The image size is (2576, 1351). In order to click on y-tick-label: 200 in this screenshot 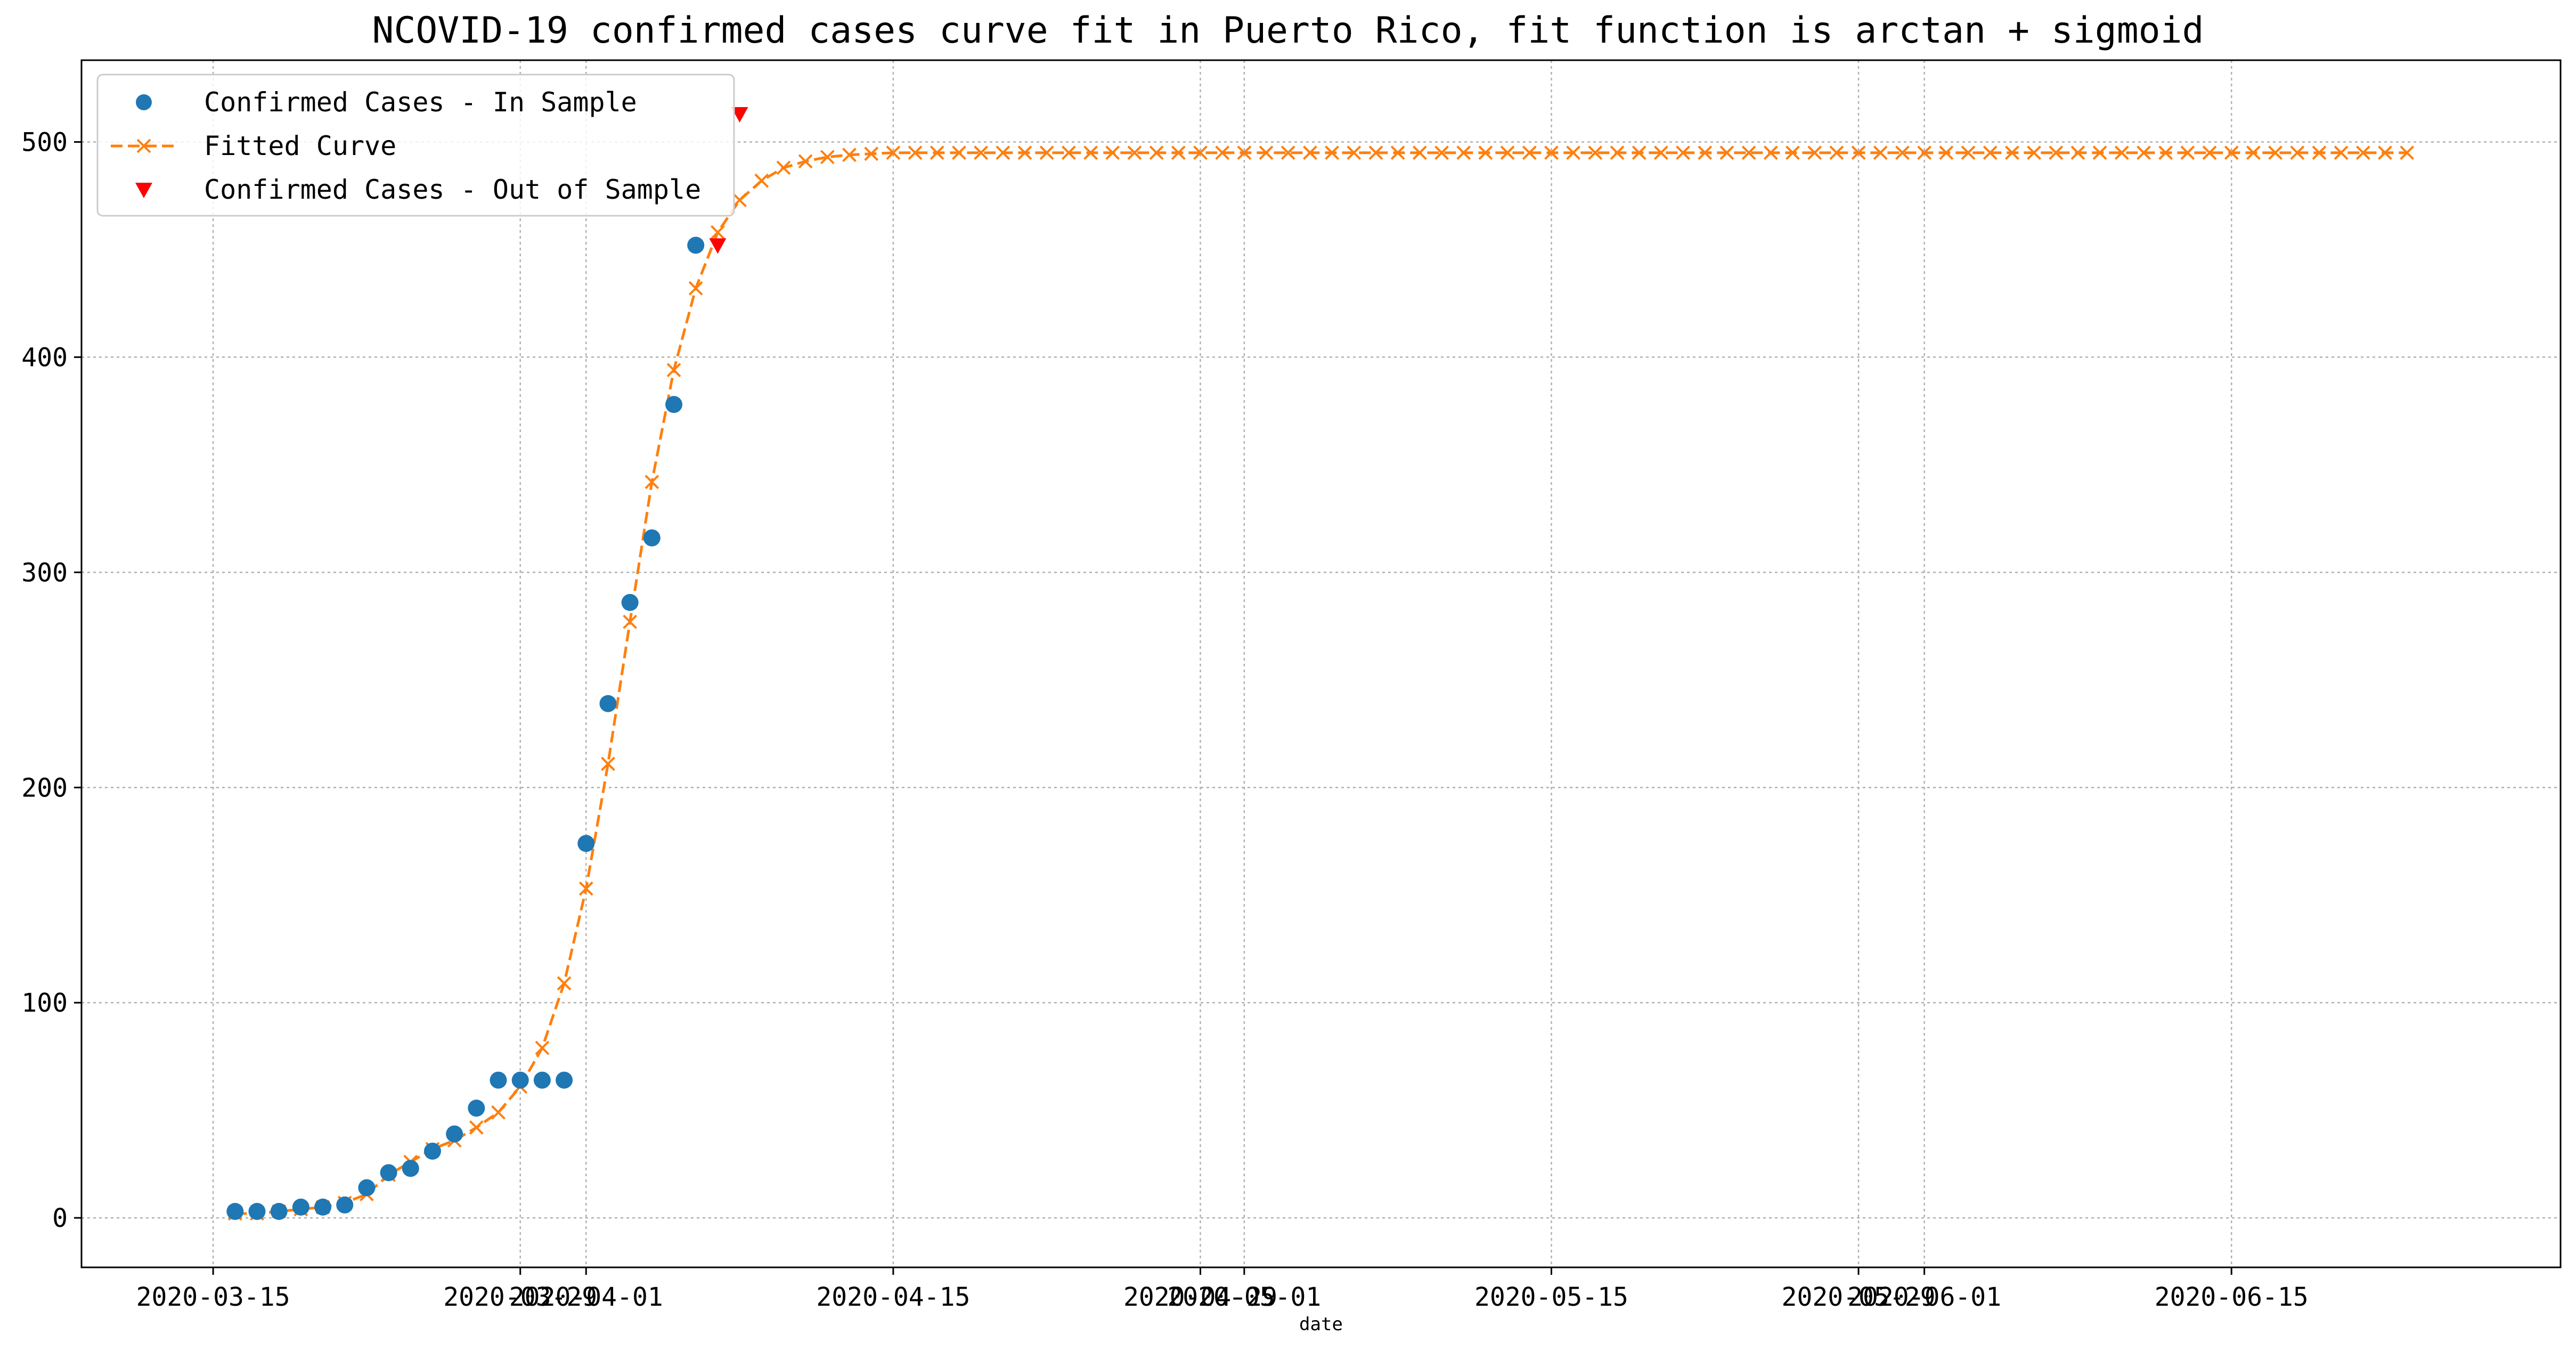, I will do `click(44, 788)`.